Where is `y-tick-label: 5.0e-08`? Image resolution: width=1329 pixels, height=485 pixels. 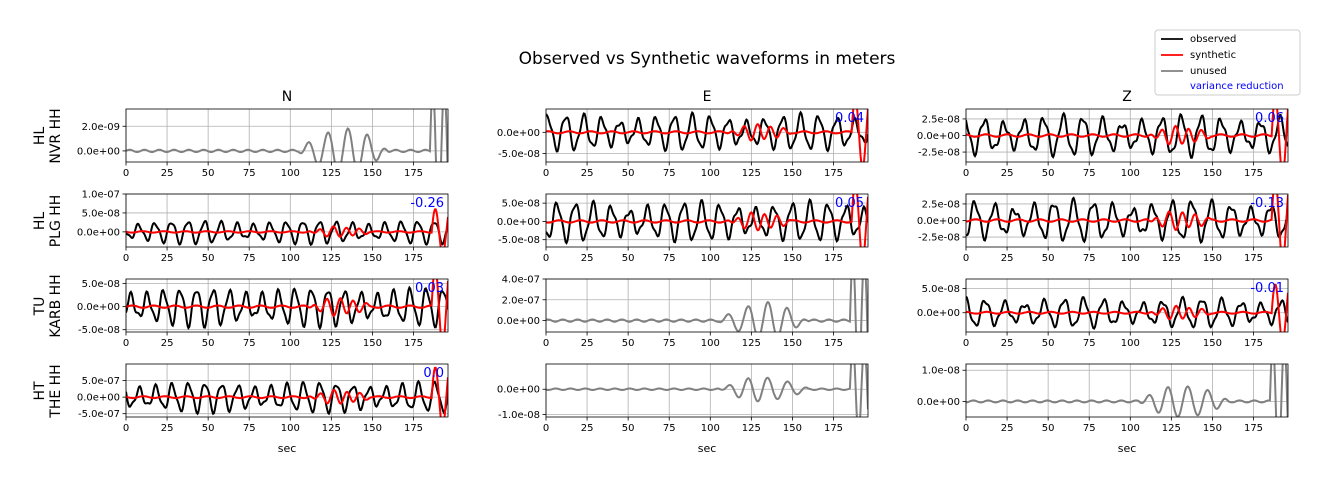
y-tick-label: 5.0e-08 is located at coordinates (941, 289).